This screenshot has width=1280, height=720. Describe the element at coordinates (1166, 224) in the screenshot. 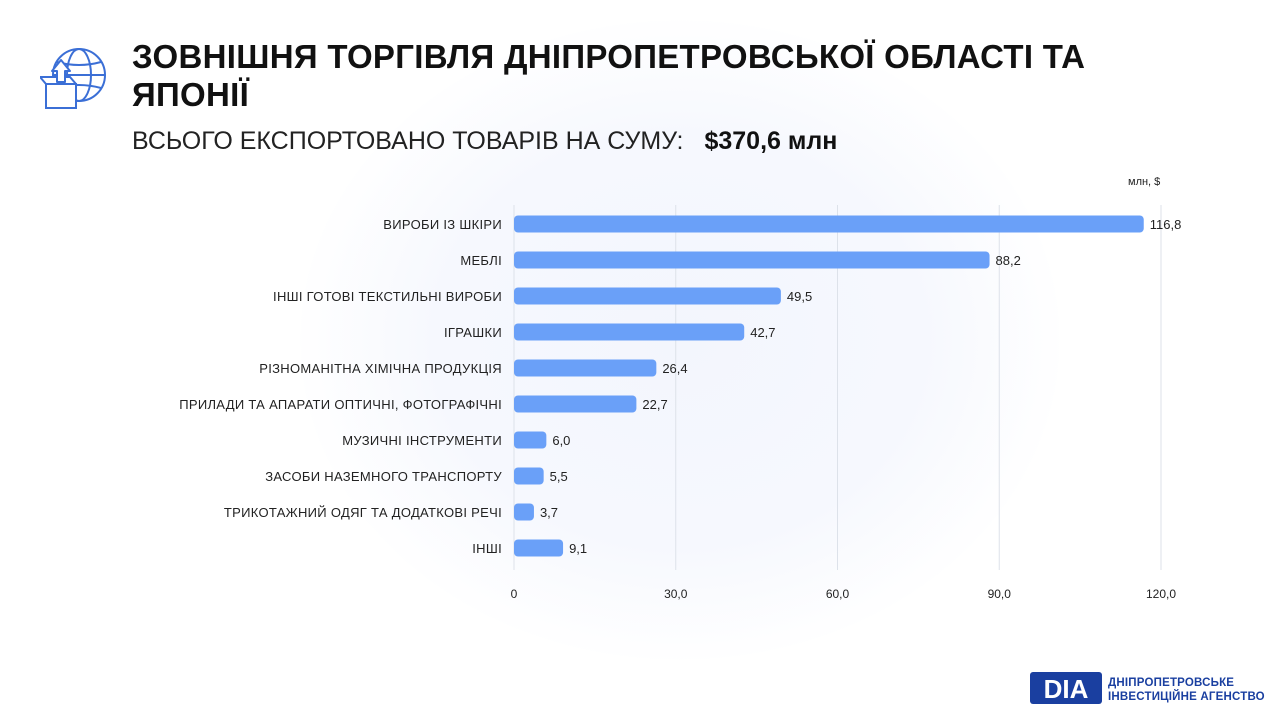

I see `value-label: 116,8` at that location.